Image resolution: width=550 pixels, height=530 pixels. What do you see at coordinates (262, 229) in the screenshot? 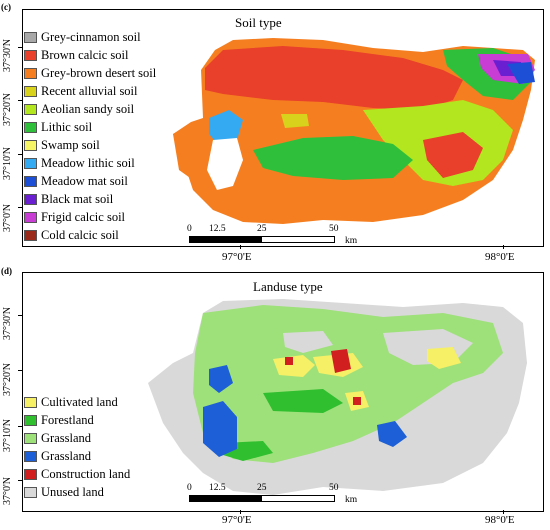
I see `soil-scale-tick-2: 25` at bounding box center [262, 229].